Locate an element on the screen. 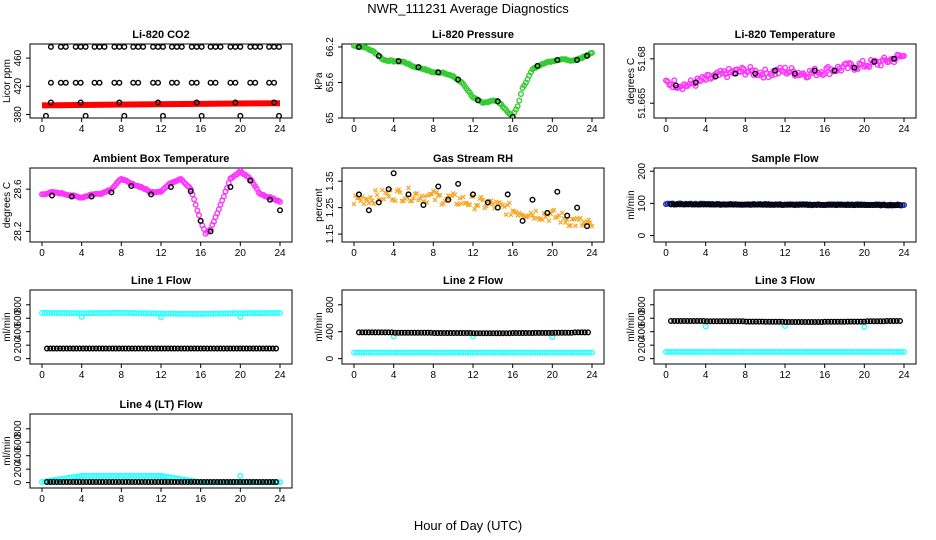 The width and height of the screenshot is (936, 540). chart-title: Line 1 Flow is located at coordinates (161, 281).